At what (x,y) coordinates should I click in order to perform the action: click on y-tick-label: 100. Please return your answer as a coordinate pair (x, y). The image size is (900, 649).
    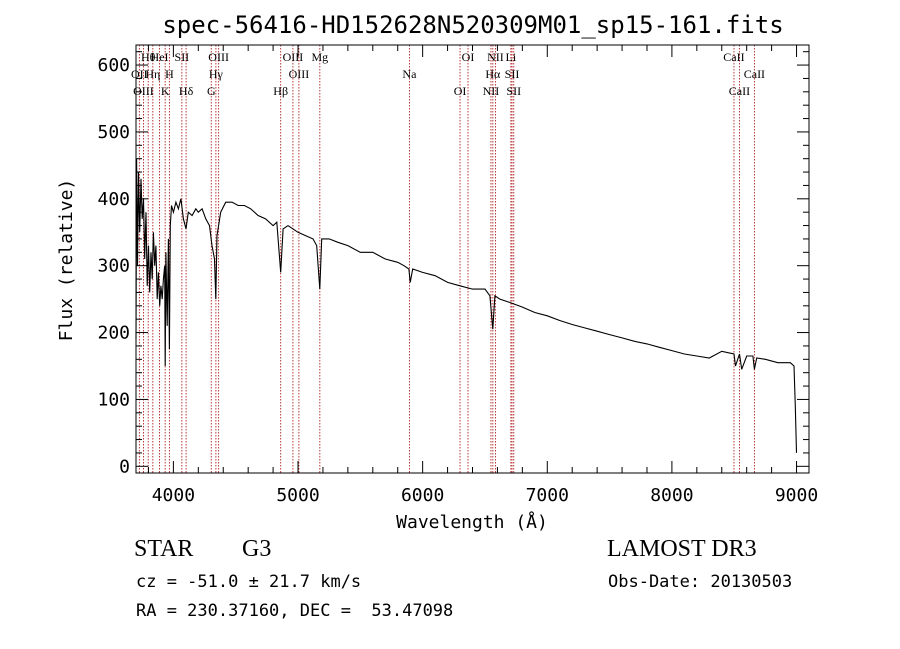
    Looking at the image, I should click on (113, 399).